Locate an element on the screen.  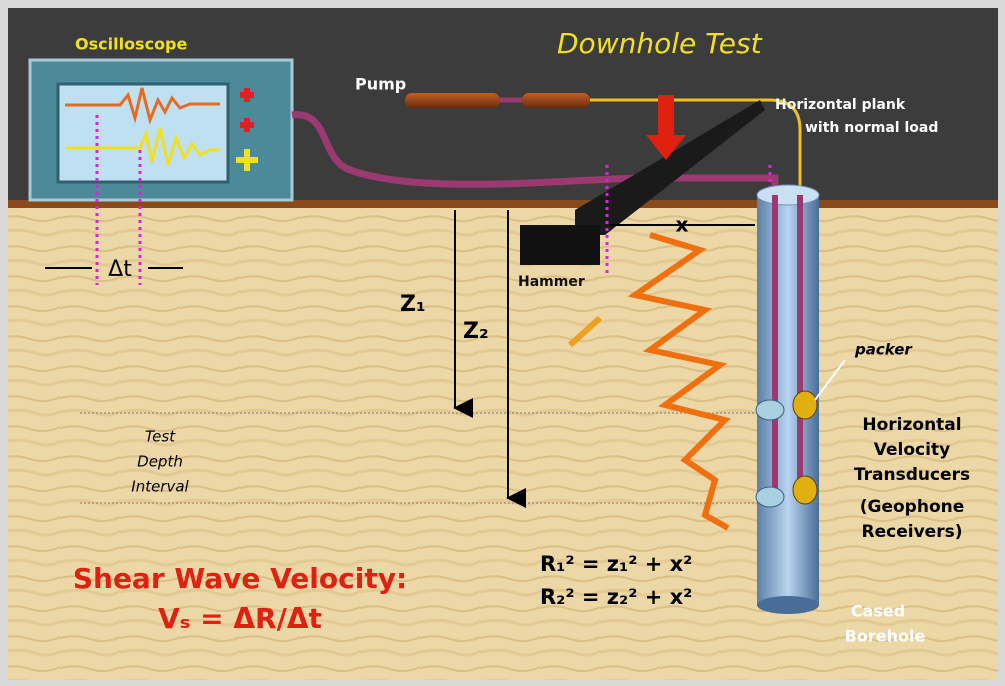
label: Depth is located at coordinates (160, 462).